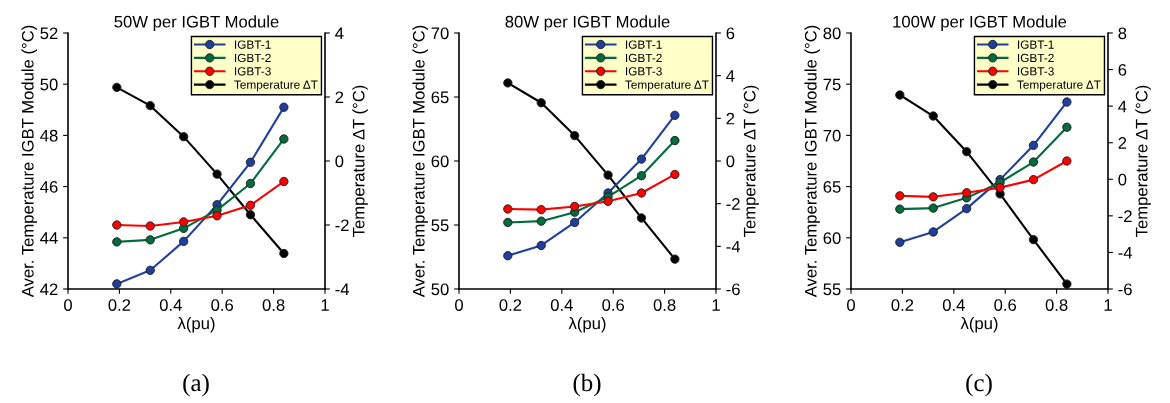 This screenshot has width=1170, height=403. Describe the element at coordinates (49, 33) in the screenshot. I see `y-tick-label: 52` at that location.